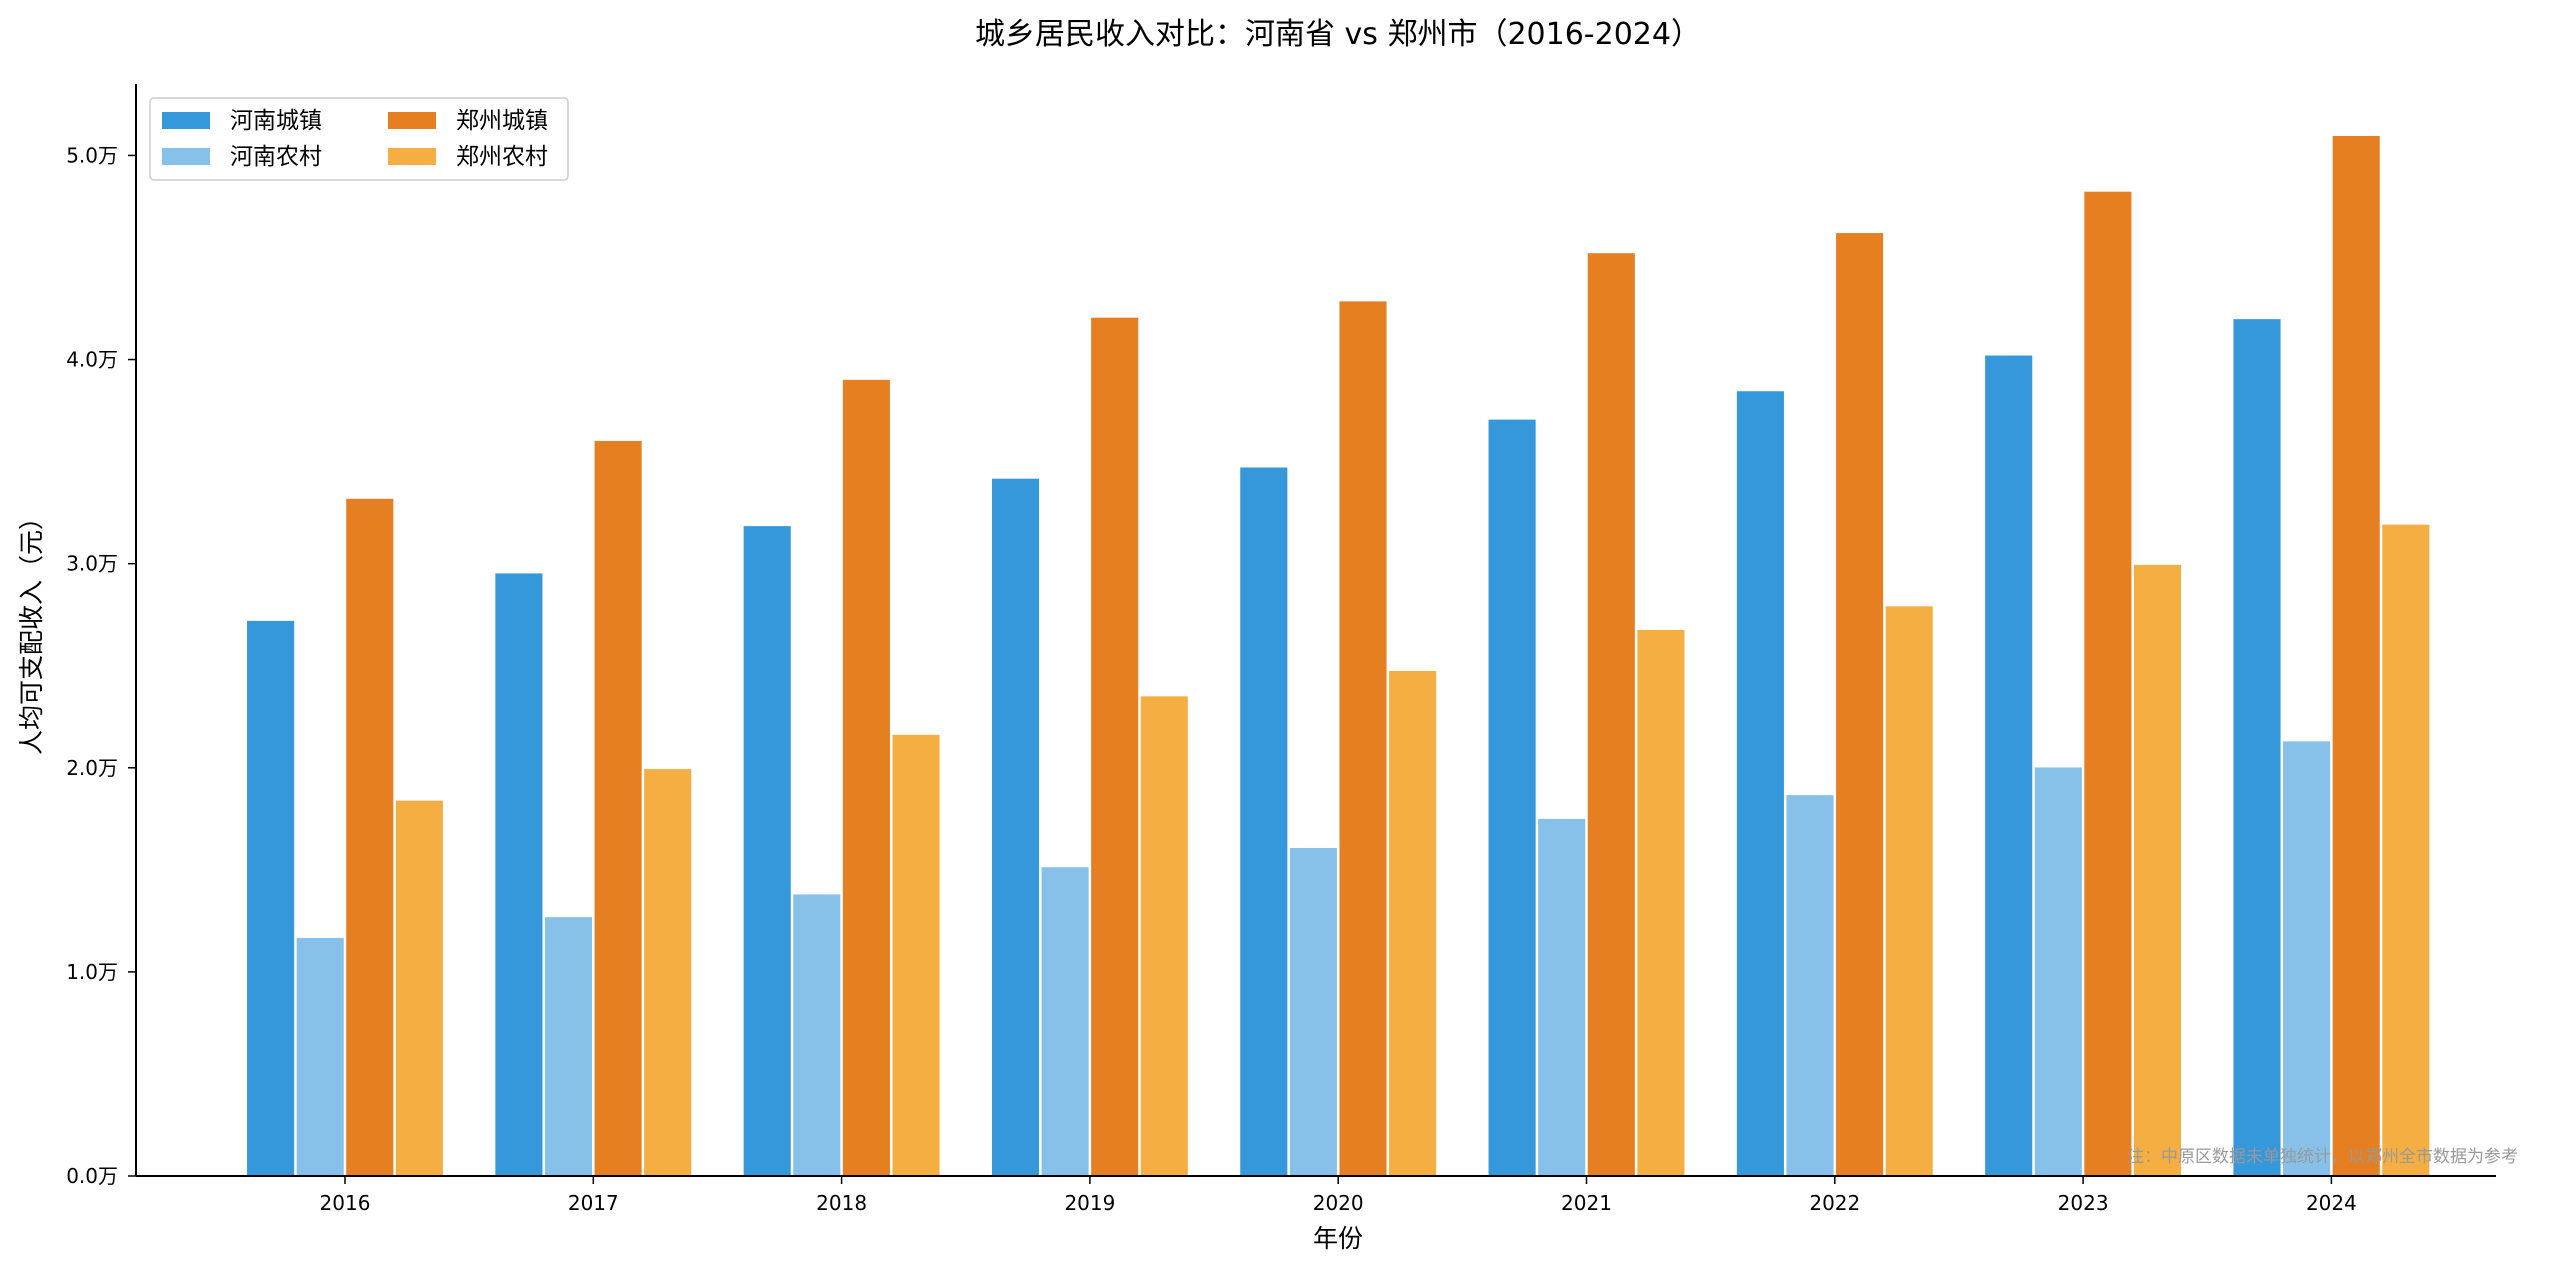  Describe the element at coordinates (412, 120) in the screenshot. I see `legend-swatch-郑州城镇` at that location.